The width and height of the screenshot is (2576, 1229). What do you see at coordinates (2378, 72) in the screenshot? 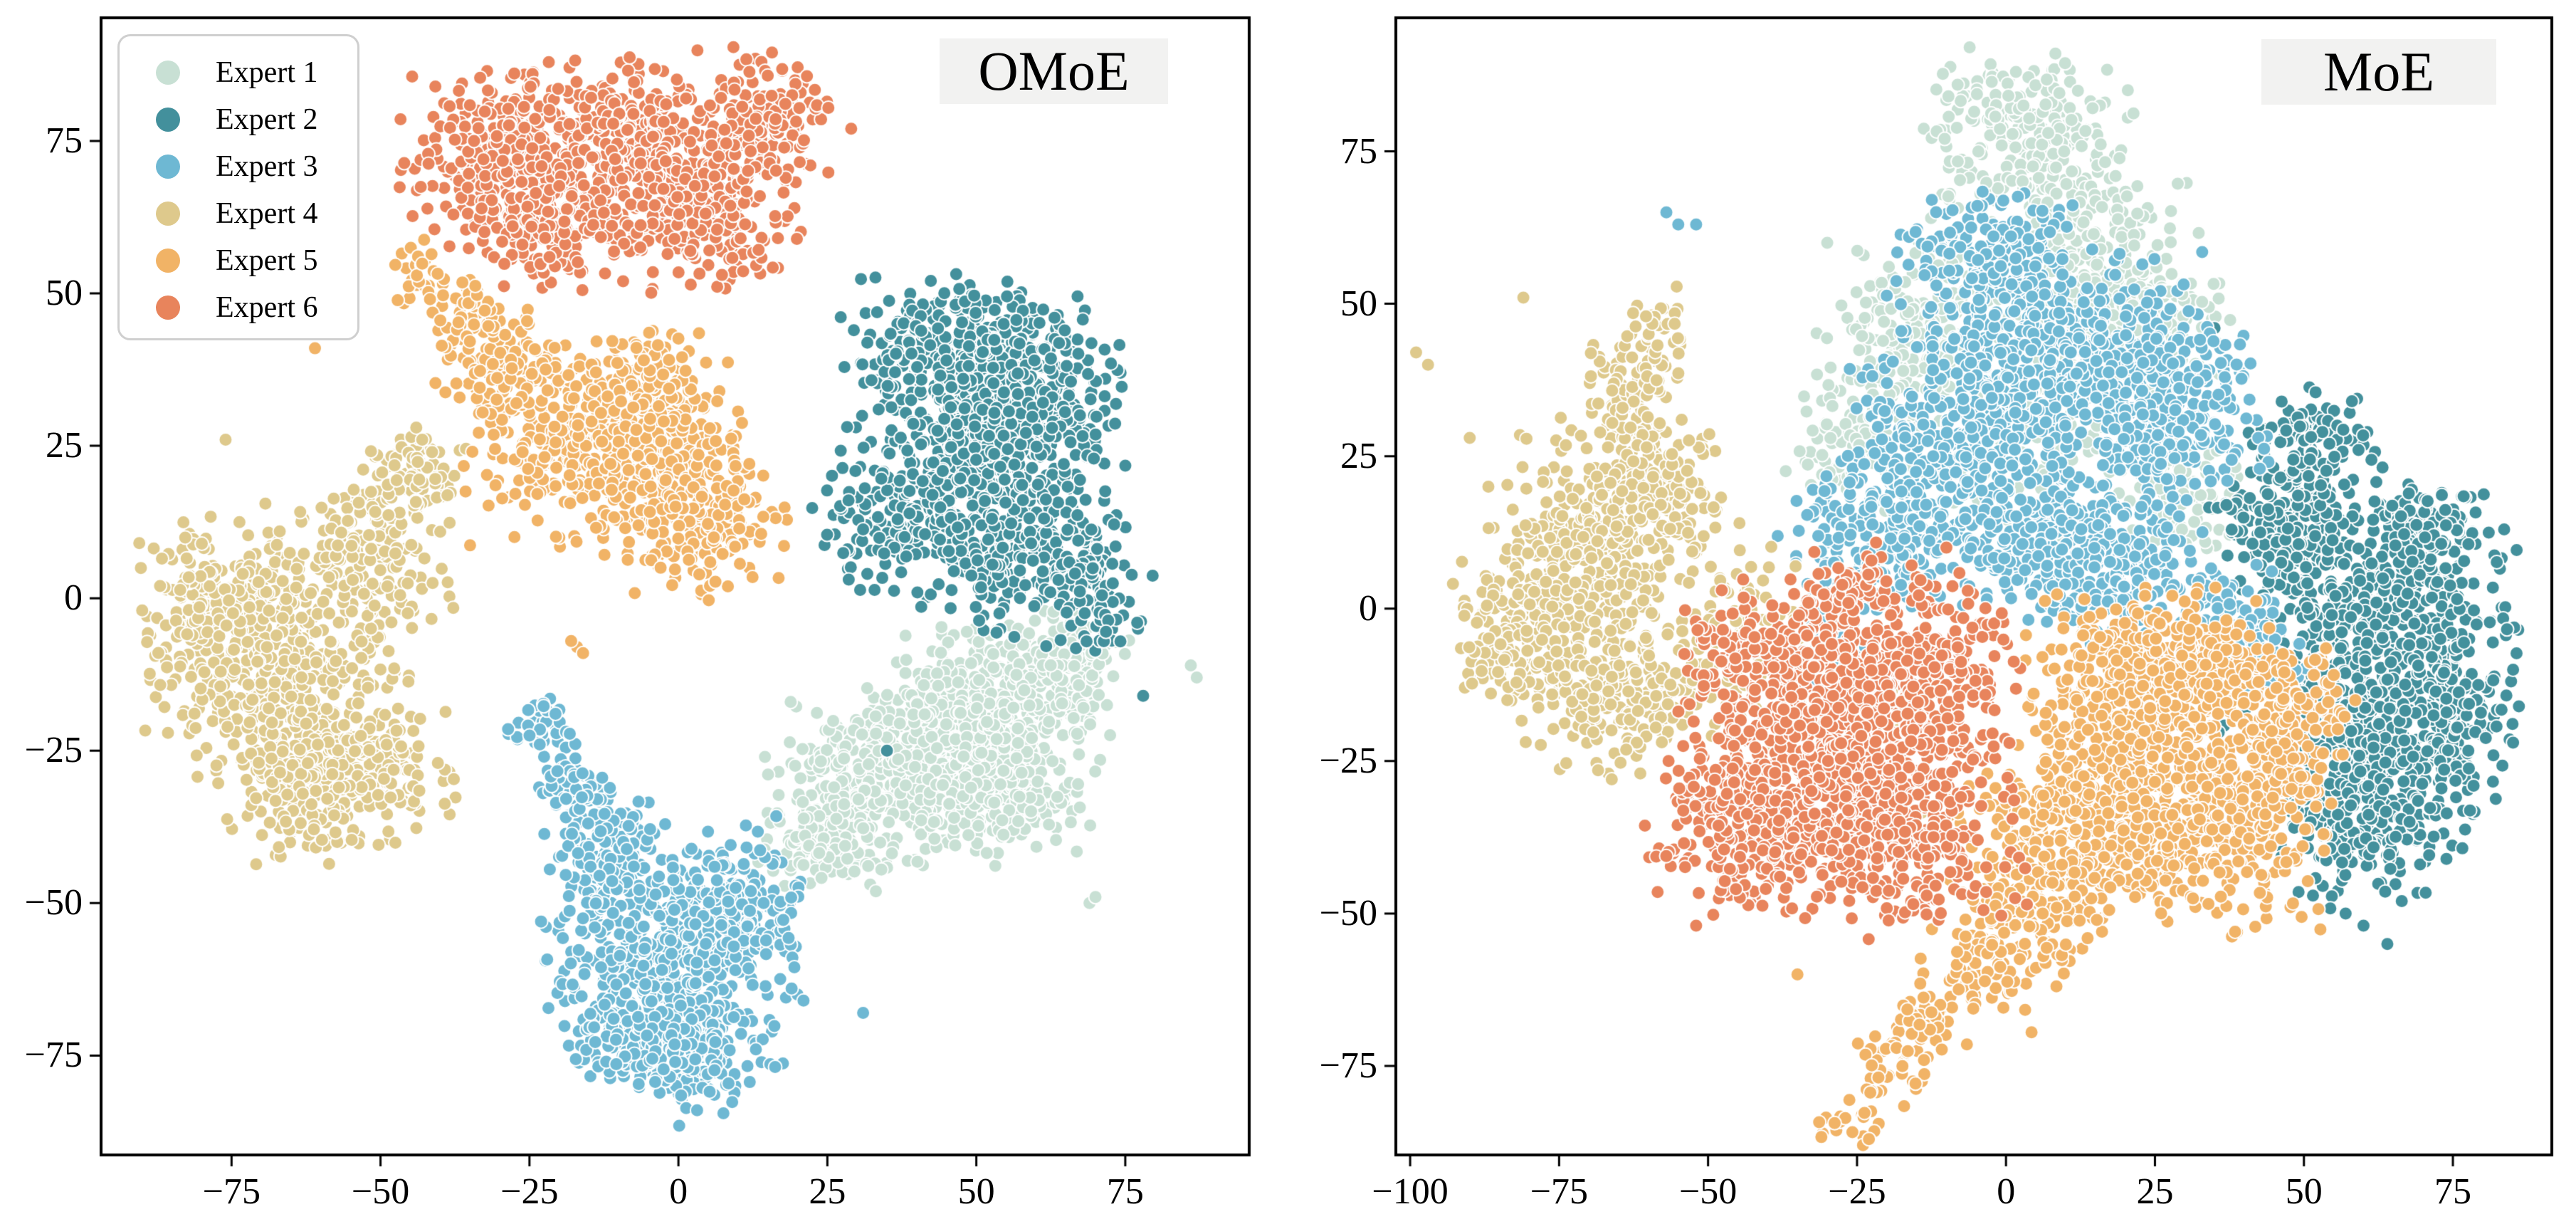
I see `panel-title-moe: MoE` at bounding box center [2378, 72].